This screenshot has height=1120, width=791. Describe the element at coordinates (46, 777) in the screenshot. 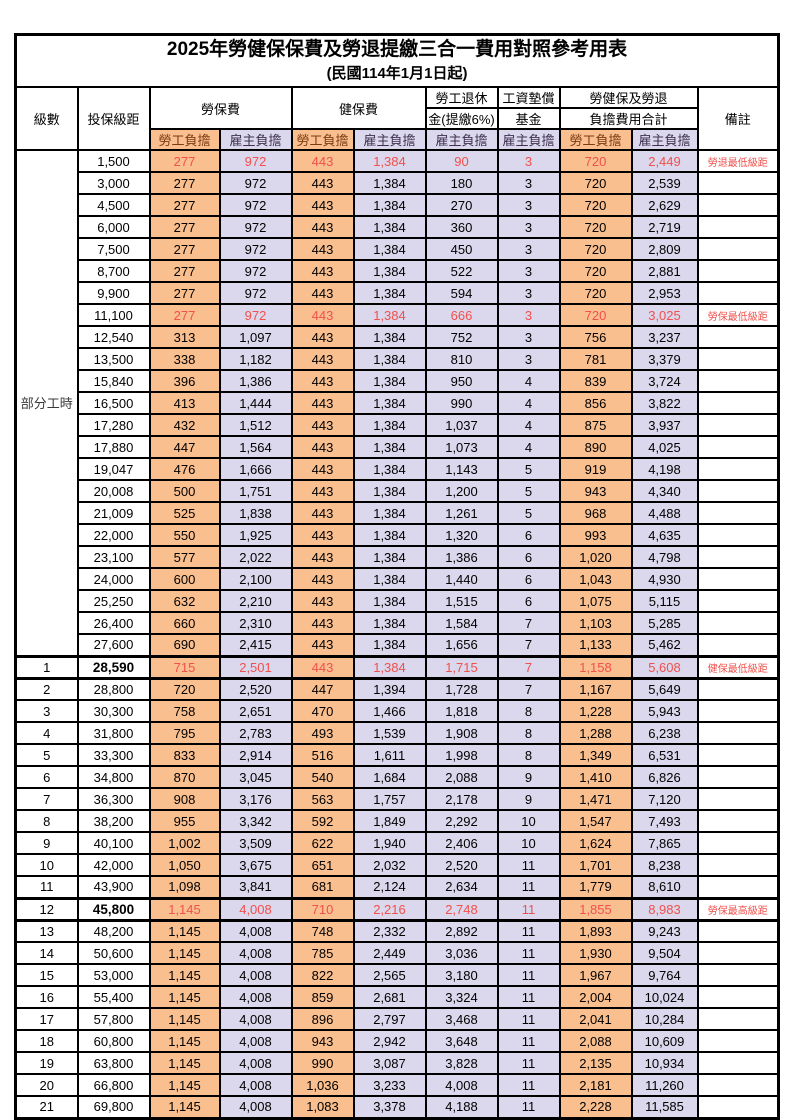

I see `level-cell: 6` at that location.